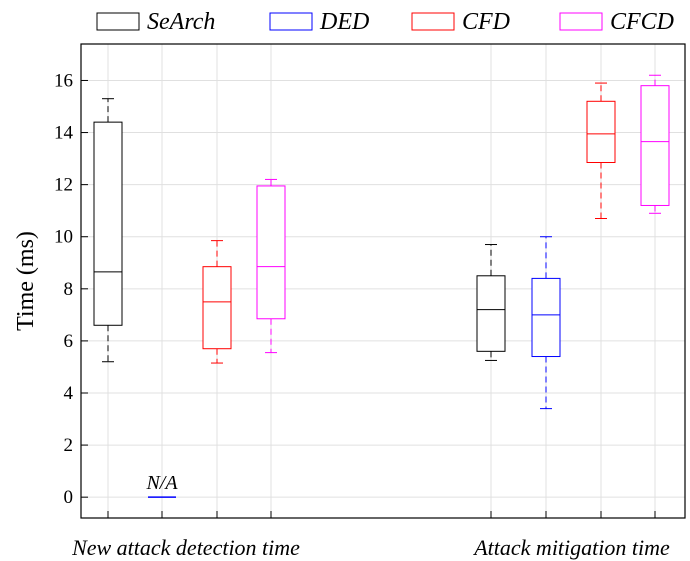 This screenshot has width=690, height=561. I want to click on box-cfcd-detection, so click(271, 266).